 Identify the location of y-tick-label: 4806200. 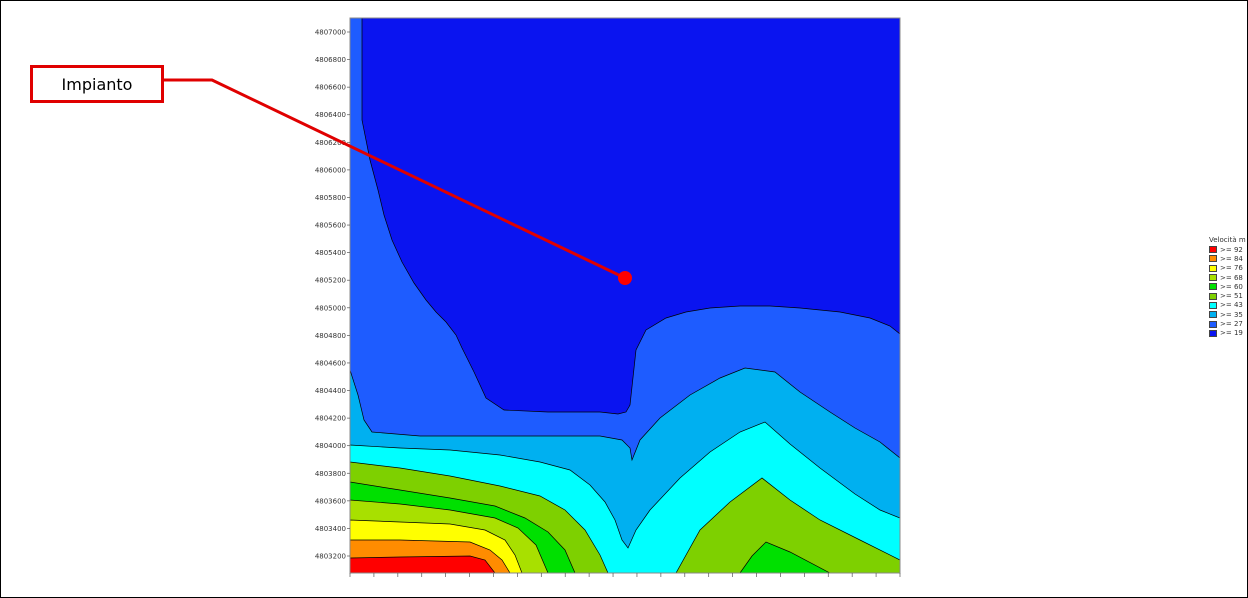
(330, 143).